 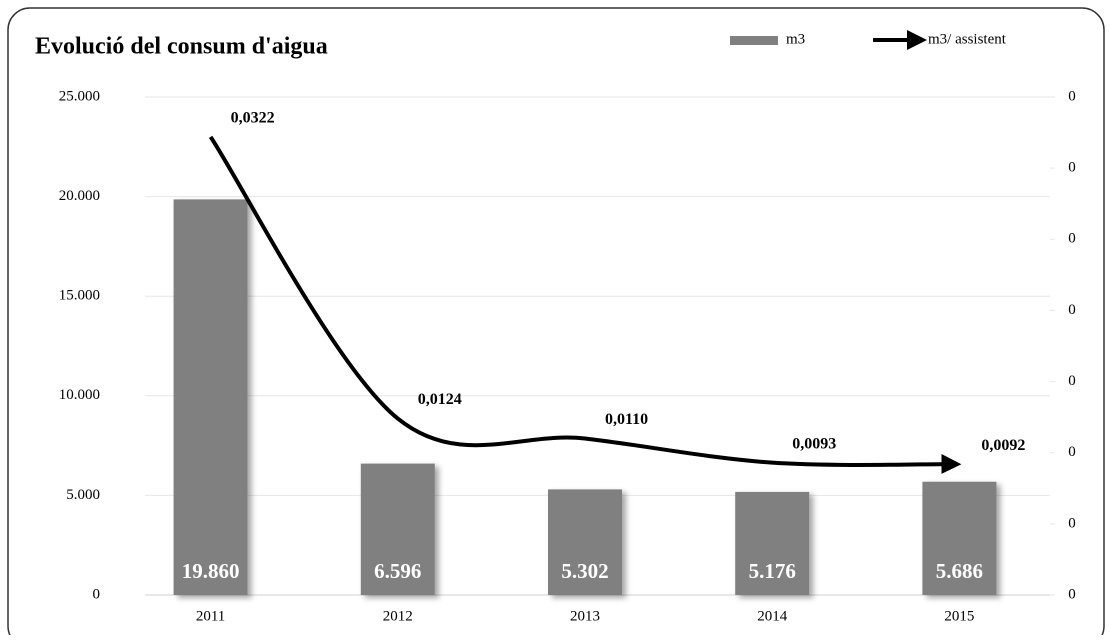 I want to click on y-tick-label: 15.000, so click(x=79, y=296).